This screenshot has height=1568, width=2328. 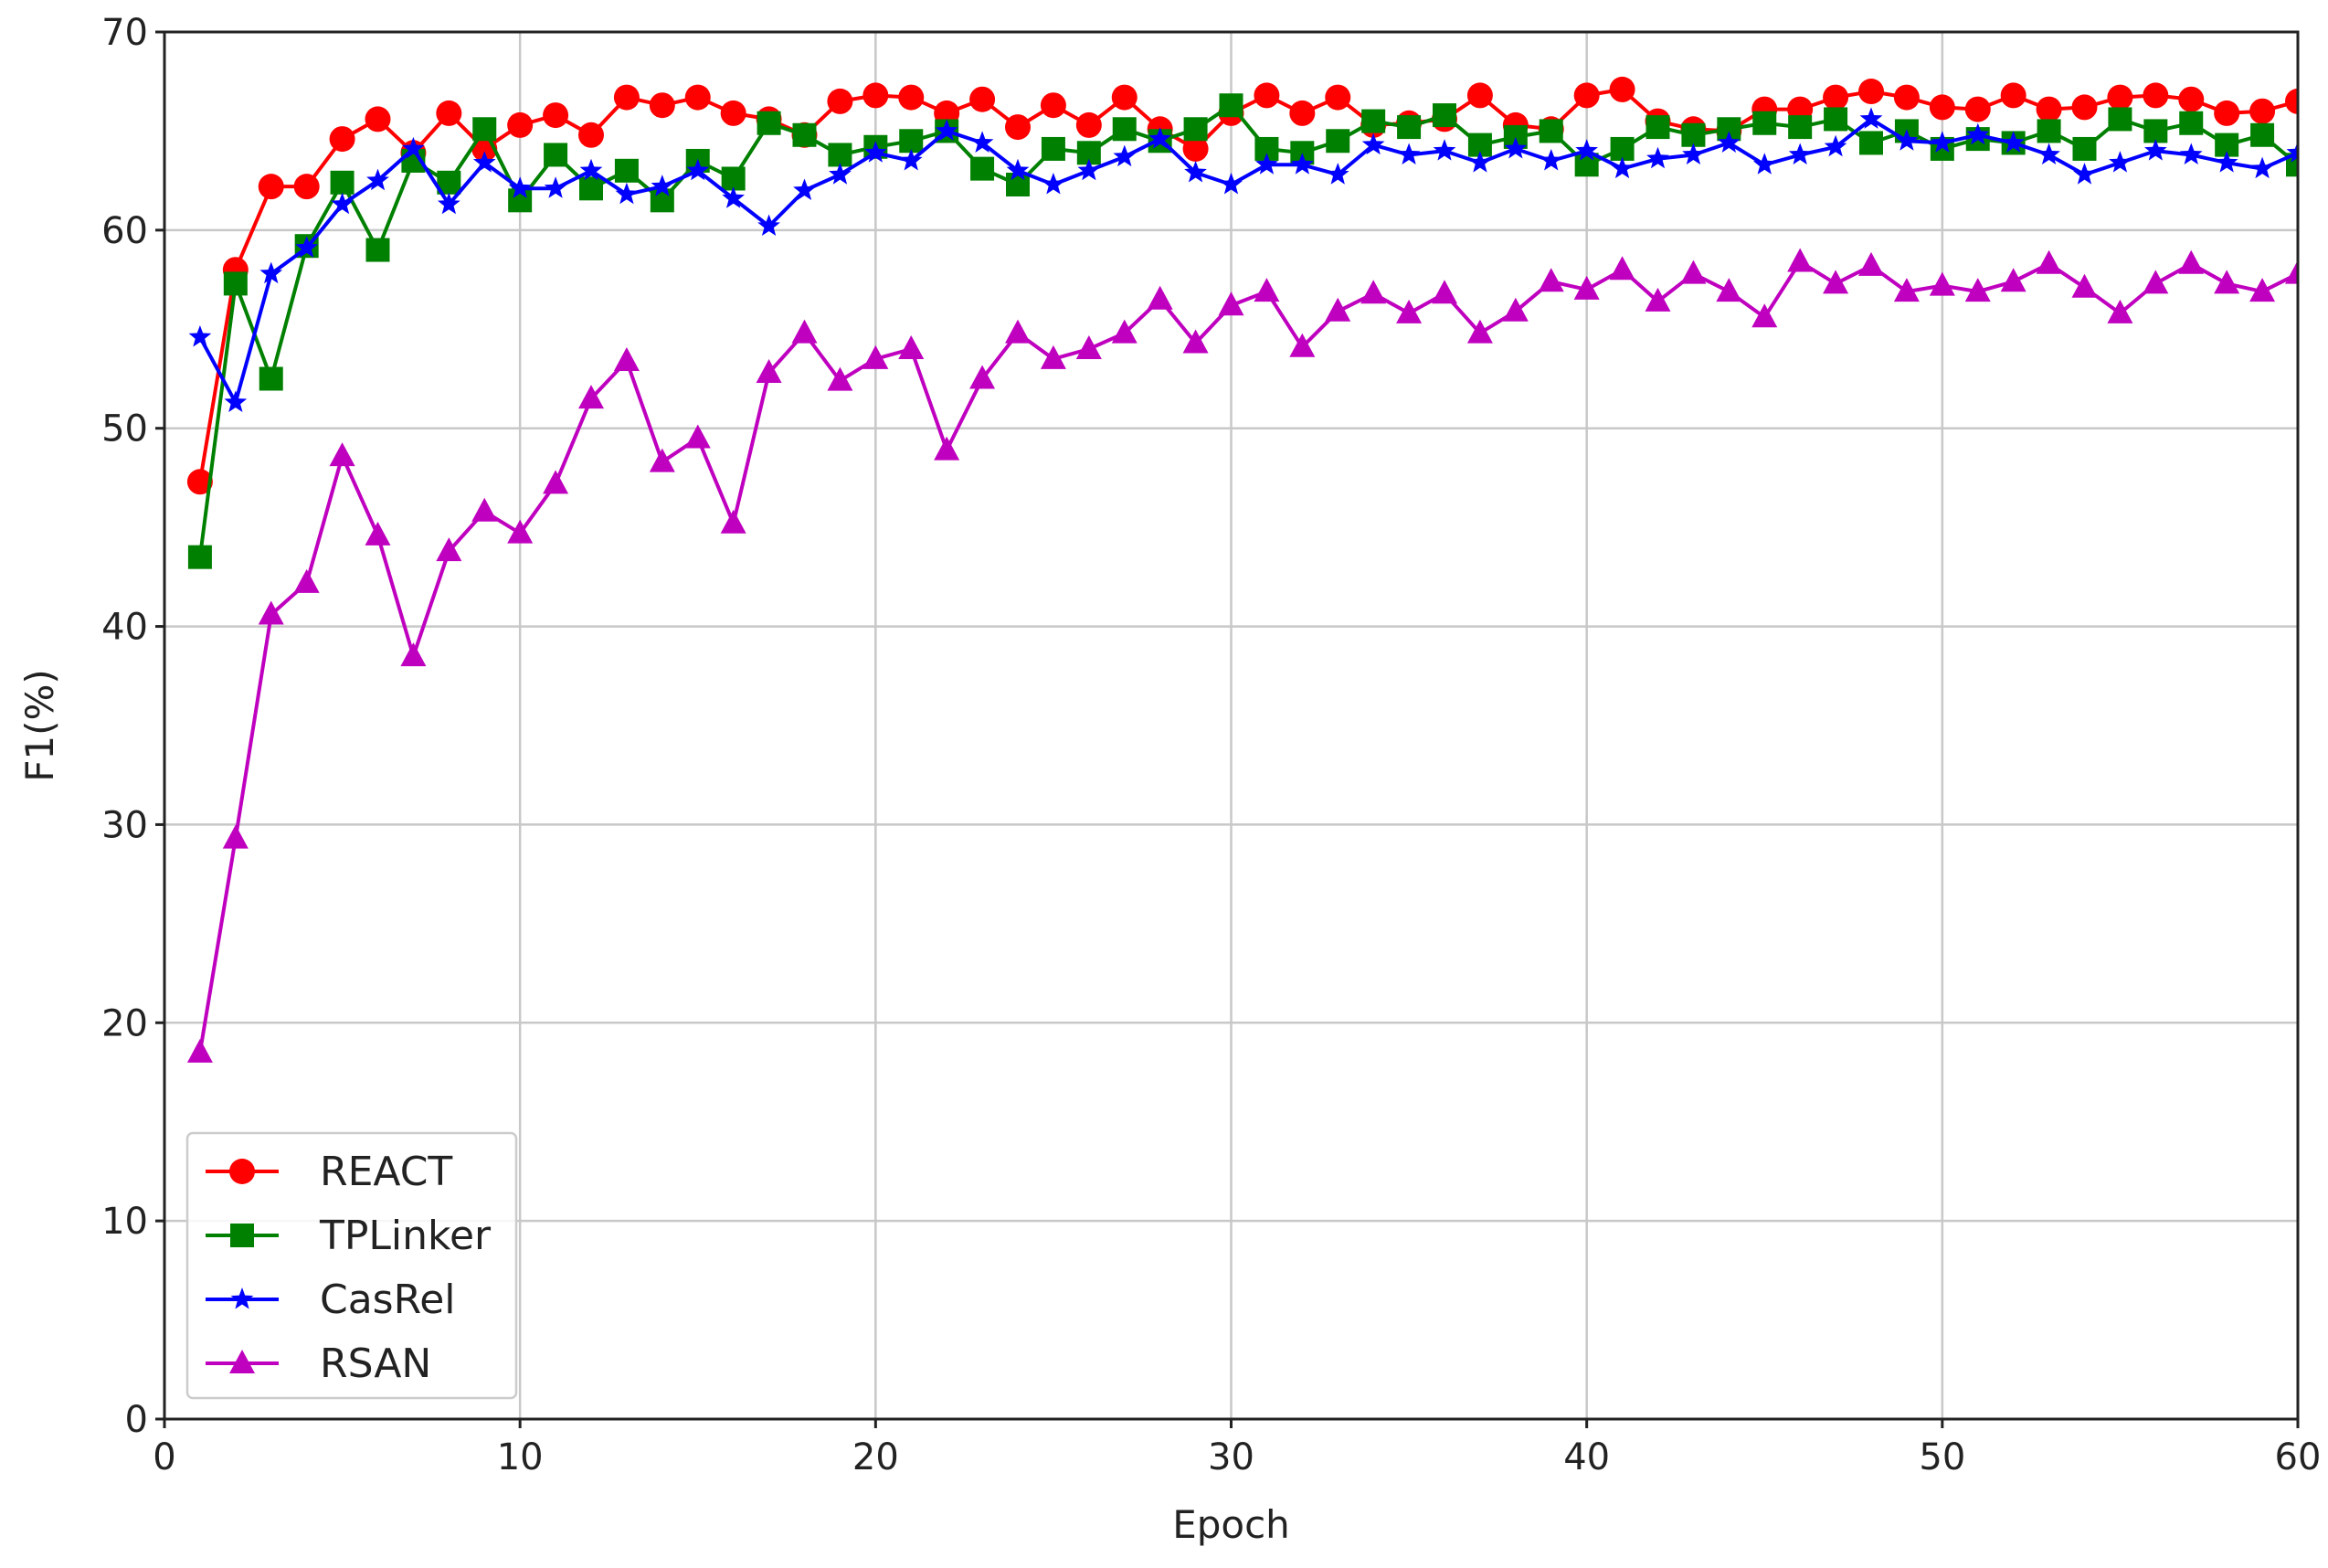 I want to click on x-tick-label: 20, so click(x=875, y=1457).